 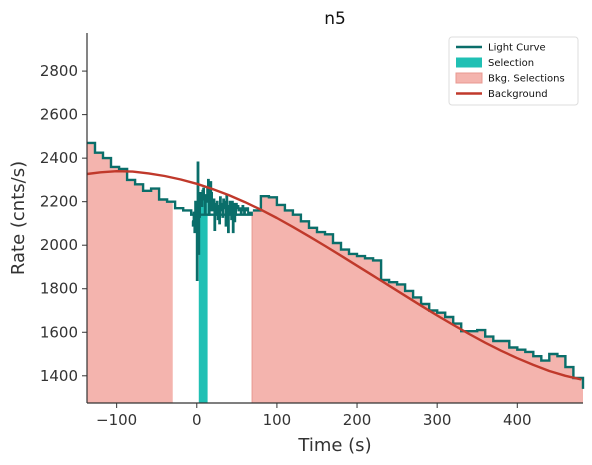 What do you see at coordinates (59, 202) in the screenshot?
I see `y-tick-label: 2200` at bounding box center [59, 202].